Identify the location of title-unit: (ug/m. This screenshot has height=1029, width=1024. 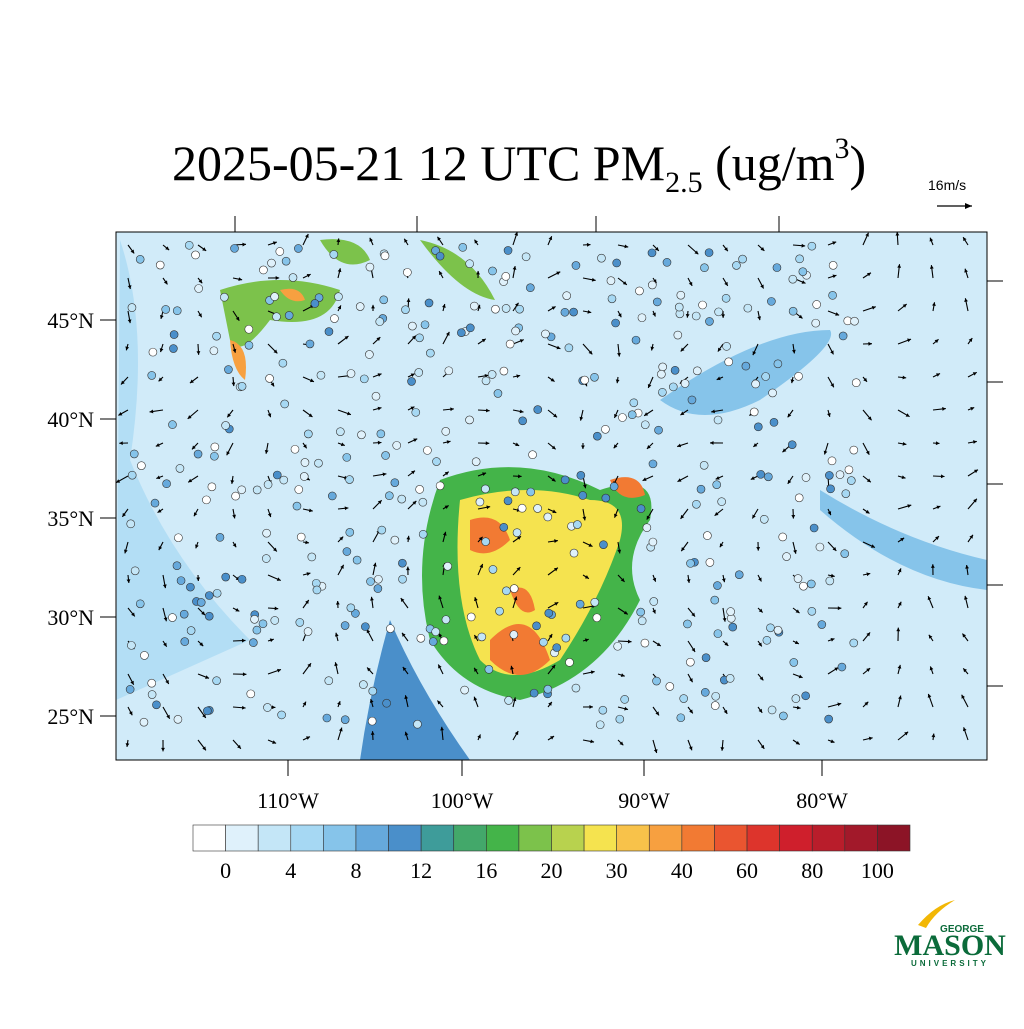
(769, 163).